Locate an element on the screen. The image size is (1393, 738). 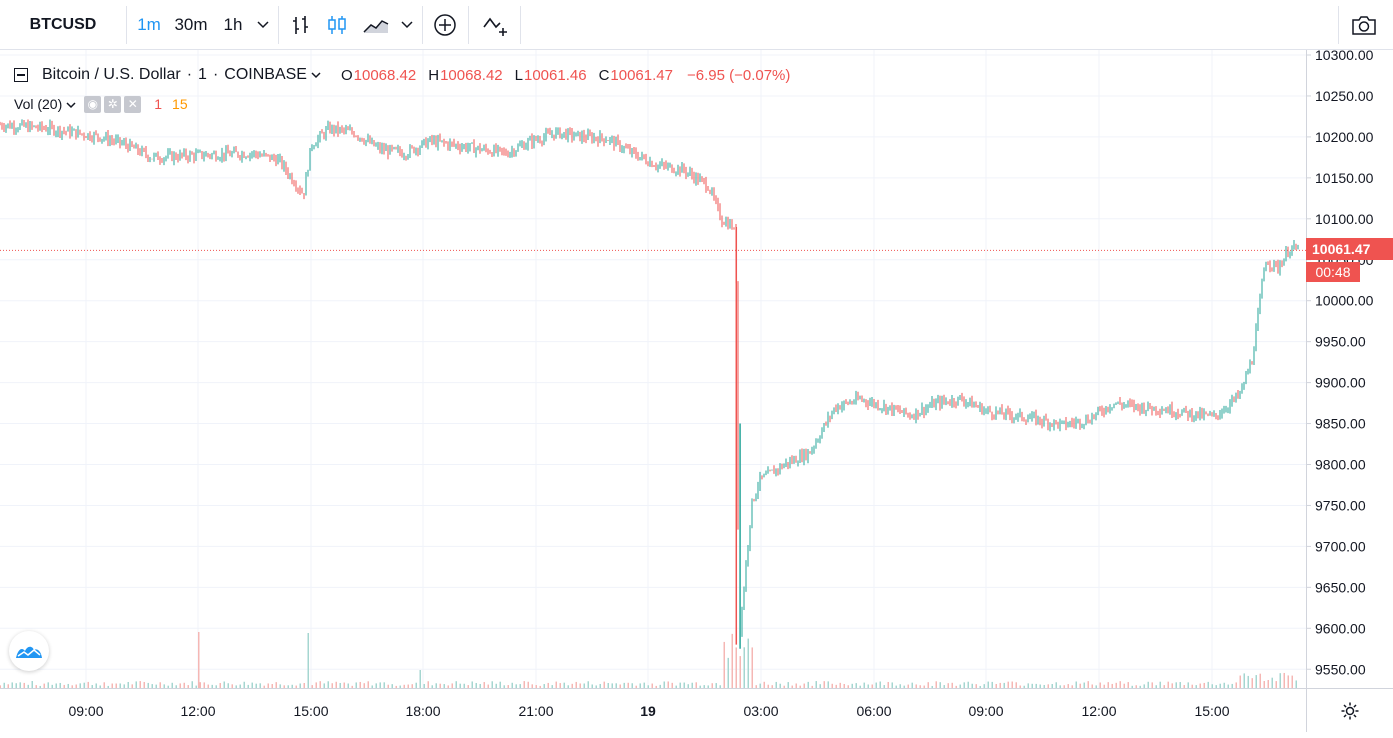
legend-title: Bitcoin / U.S. Dollar is located at coordinates (111, 74).